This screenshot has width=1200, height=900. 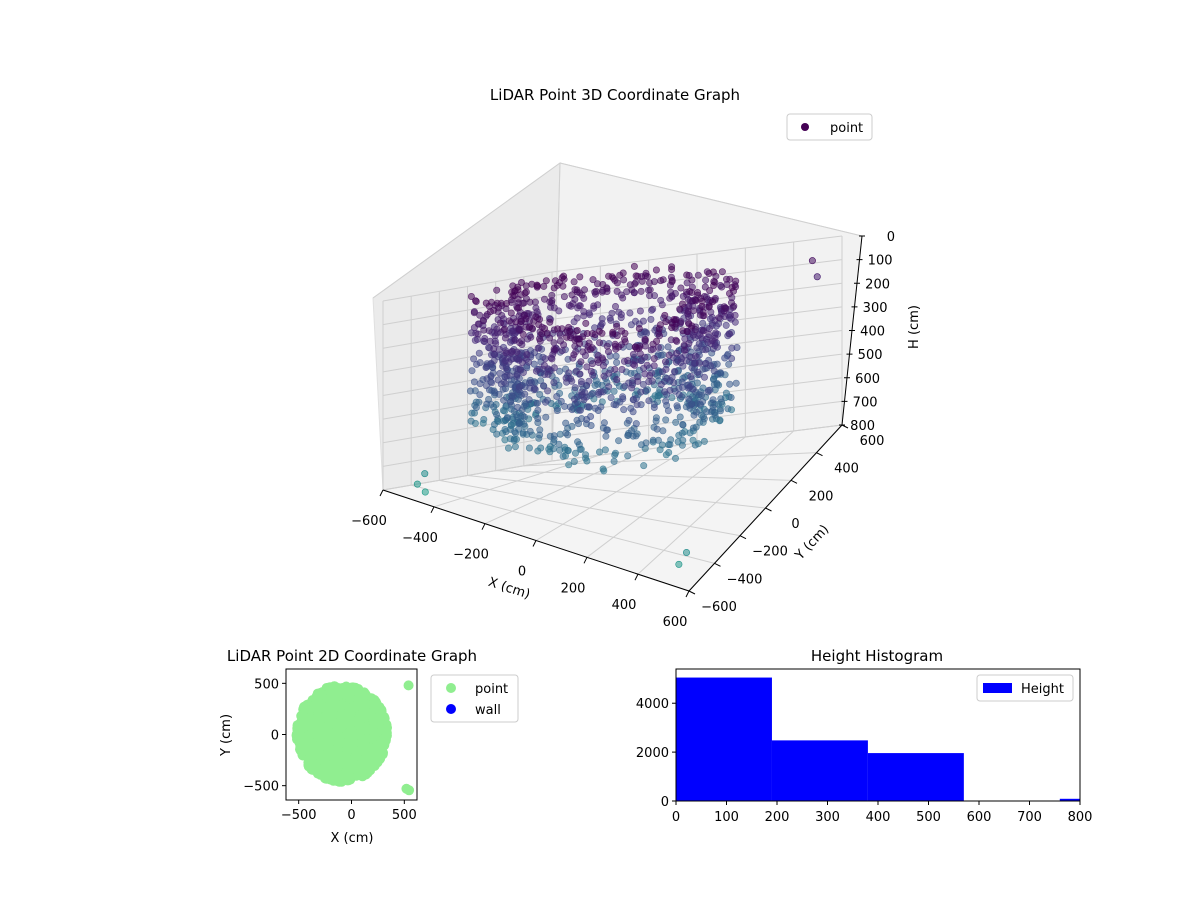 What do you see at coordinates (676, 817) in the screenshot?
I see `x-tick-label-histogram: 0` at bounding box center [676, 817].